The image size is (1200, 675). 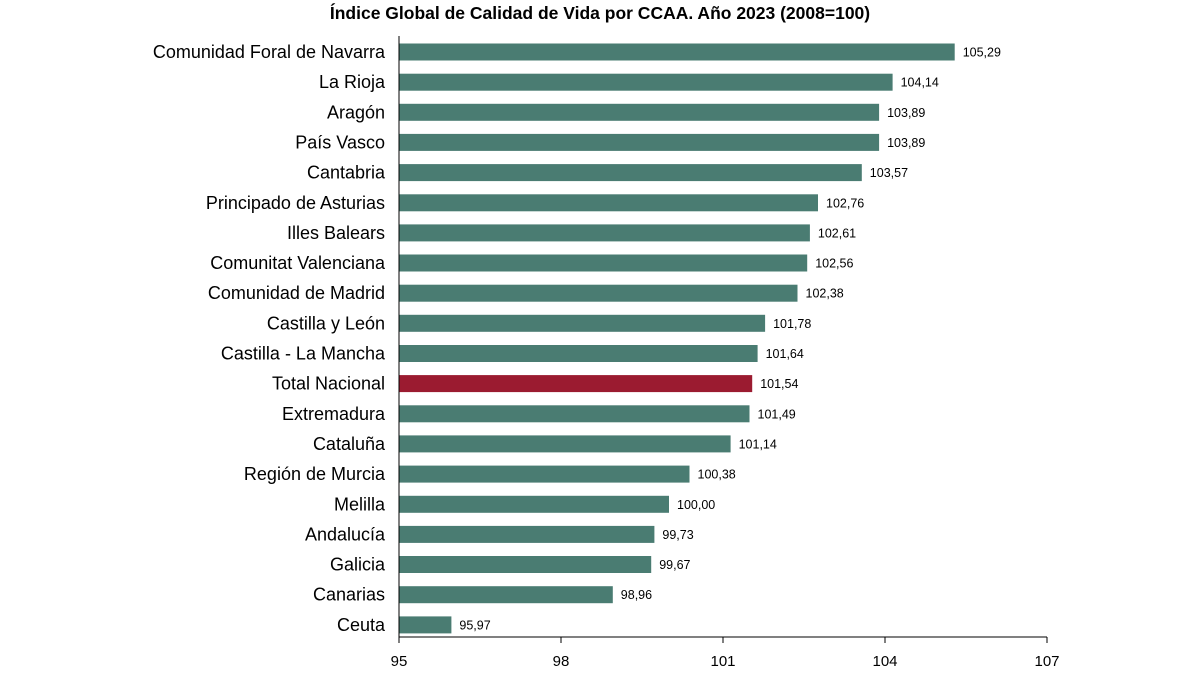 What do you see at coordinates (346, 173) in the screenshot?
I see `category-label: Cantabria` at bounding box center [346, 173].